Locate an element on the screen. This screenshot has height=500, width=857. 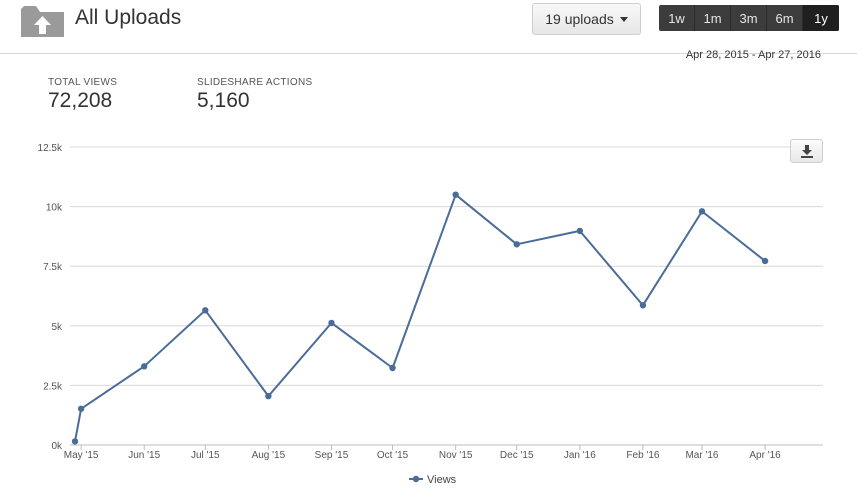
x-tick-label: Jan '16 is located at coordinates (580, 455).